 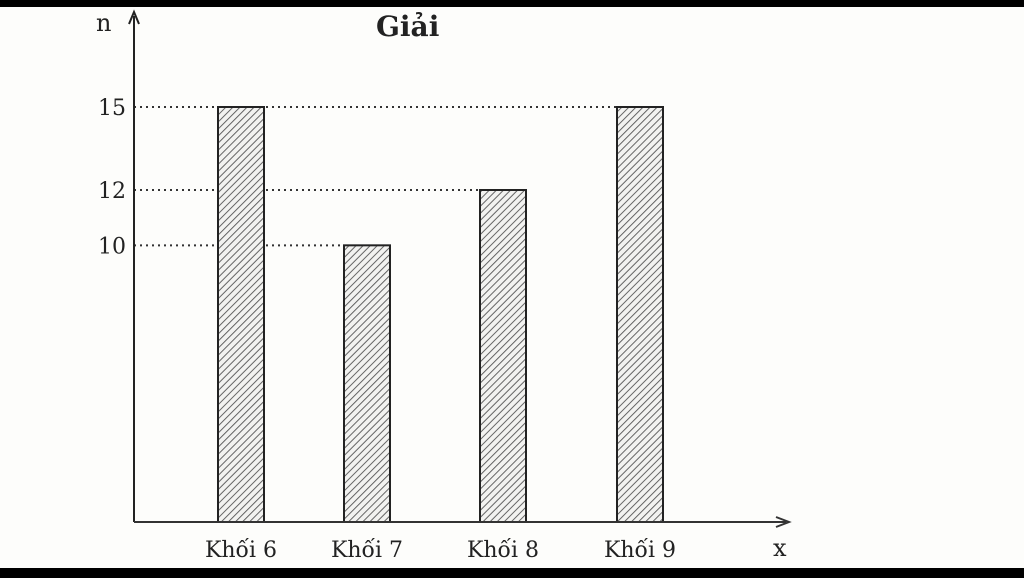 I want to click on y-tick-label: 12, so click(x=112, y=191).